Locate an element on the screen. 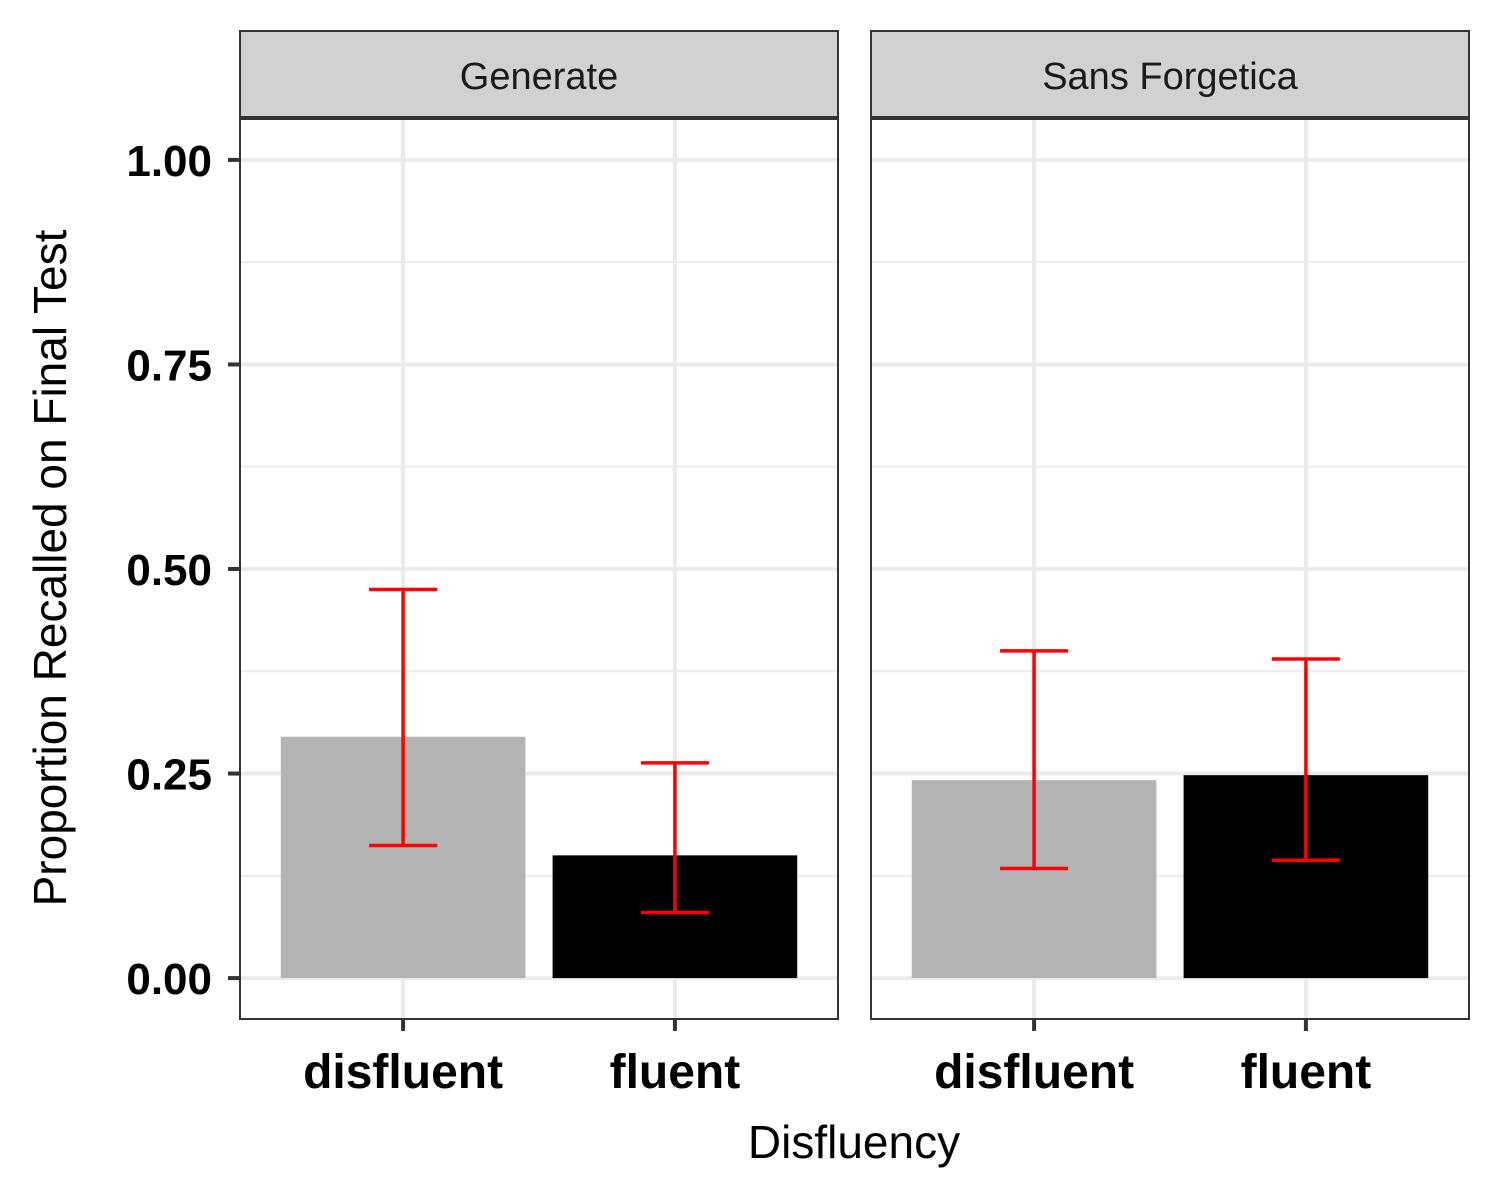  y-tick-label: 0.75 is located at coordinates (169, 365).